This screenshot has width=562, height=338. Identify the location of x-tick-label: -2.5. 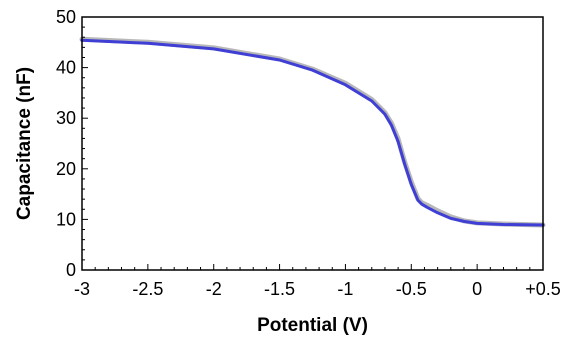
(147, 289).